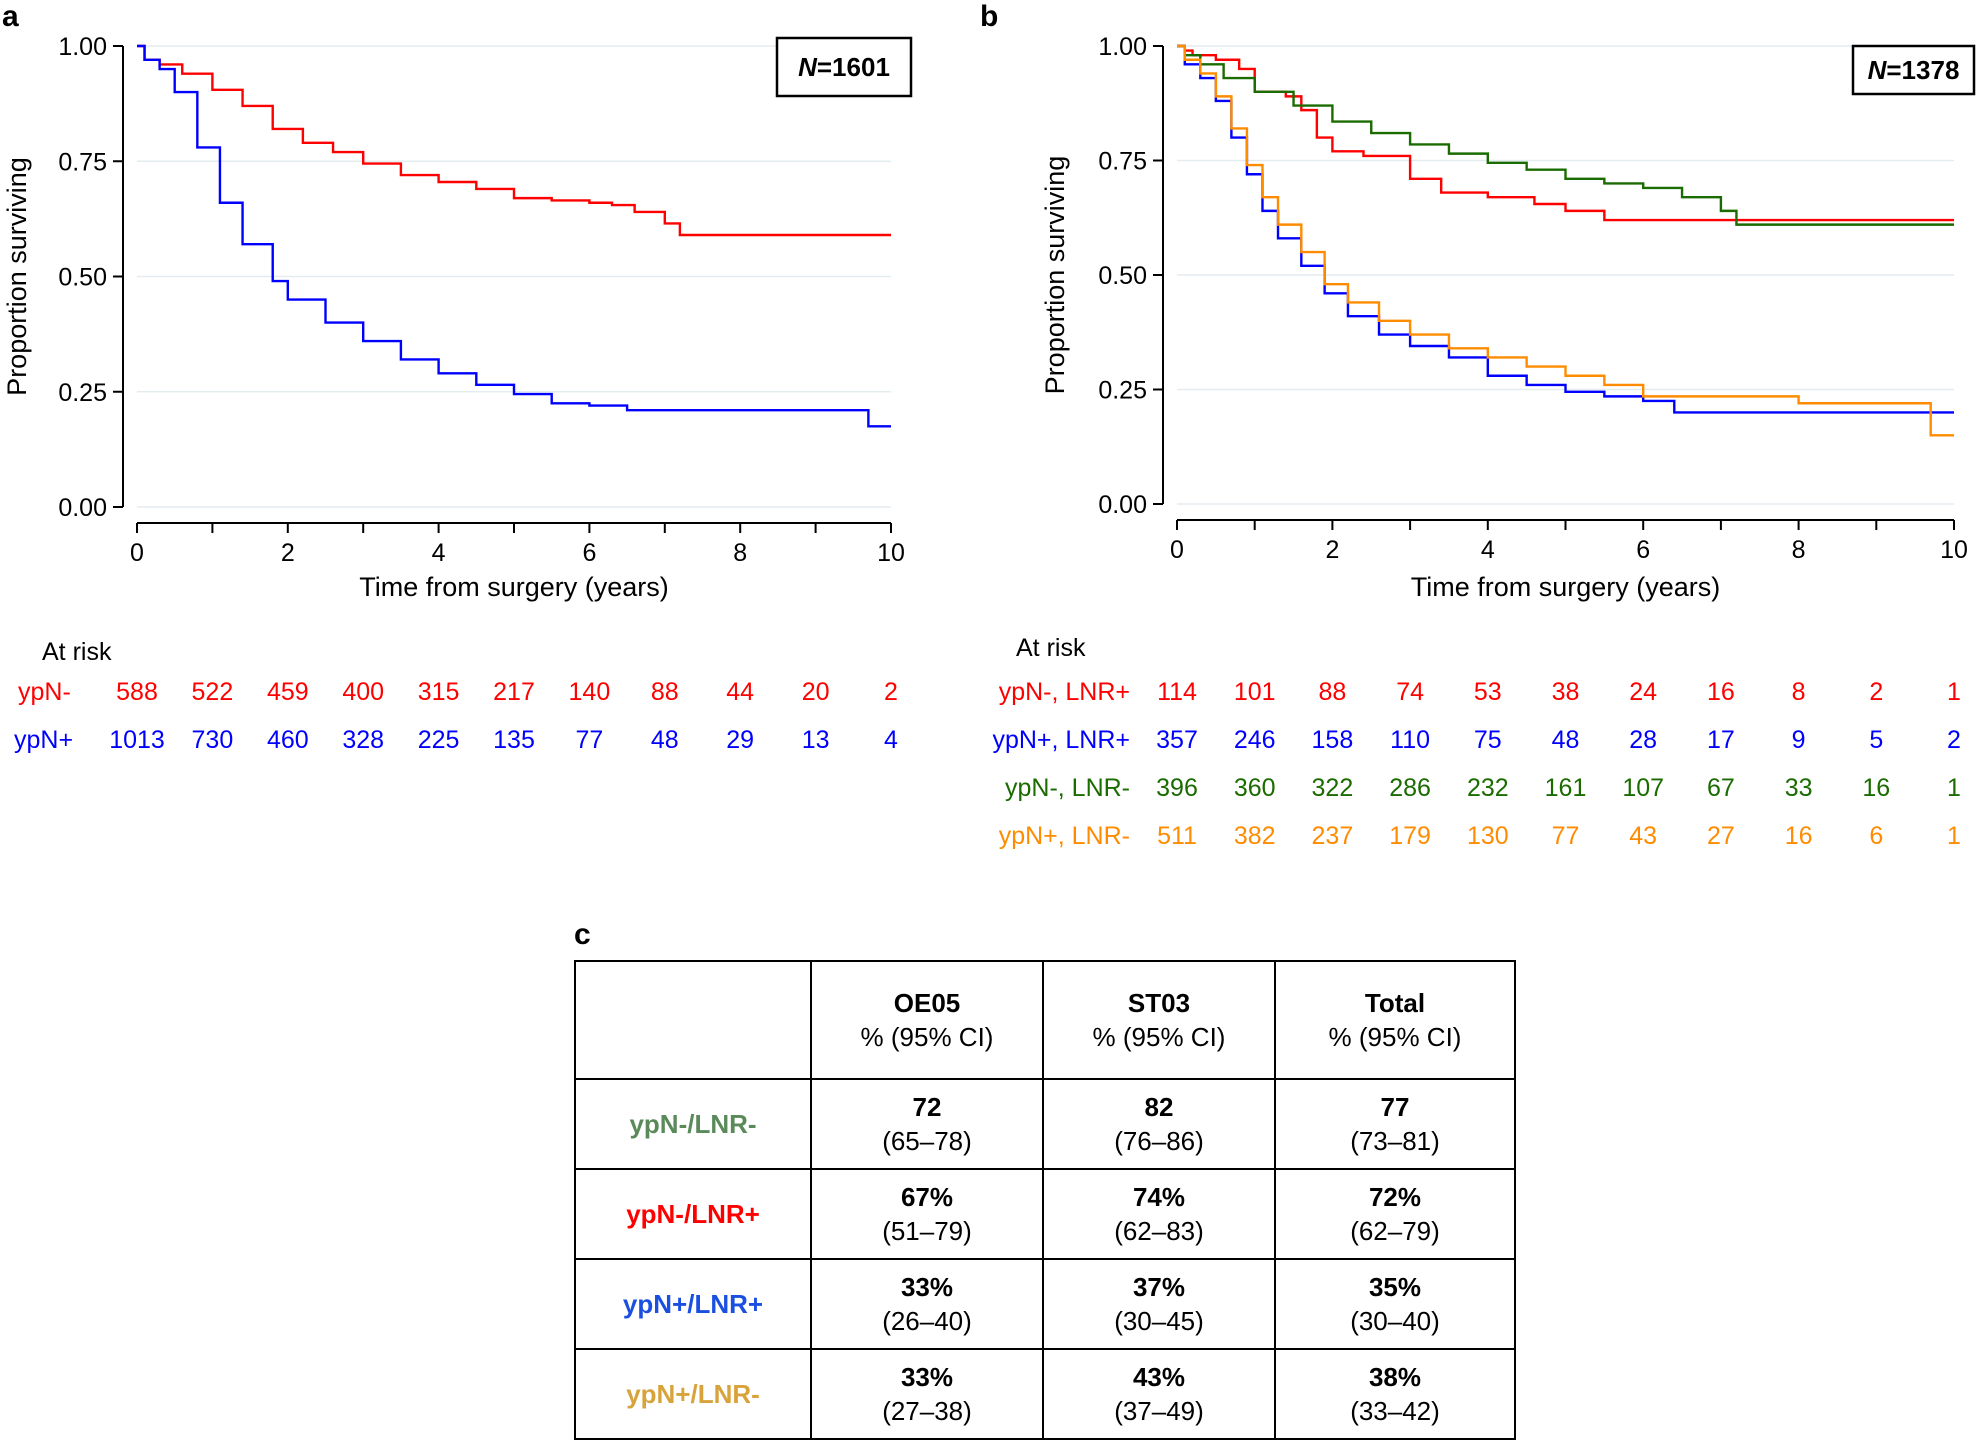  What do you see at coordinates (1177, 836) in the screenshot?
I see `at-risk-count: 511` at bounding box center [1177, 836].